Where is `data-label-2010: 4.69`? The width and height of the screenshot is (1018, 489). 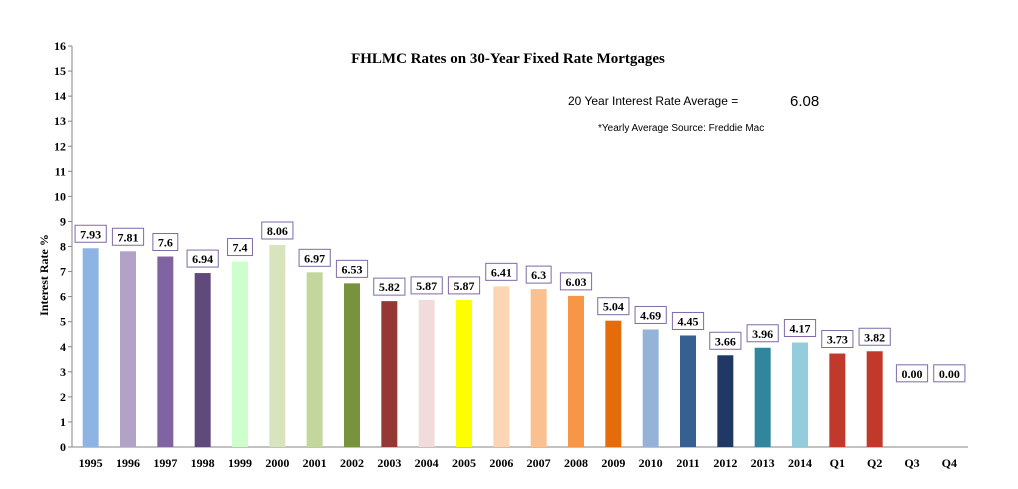
data-label-2010: 4.69 is located at coordinates (650, 315).